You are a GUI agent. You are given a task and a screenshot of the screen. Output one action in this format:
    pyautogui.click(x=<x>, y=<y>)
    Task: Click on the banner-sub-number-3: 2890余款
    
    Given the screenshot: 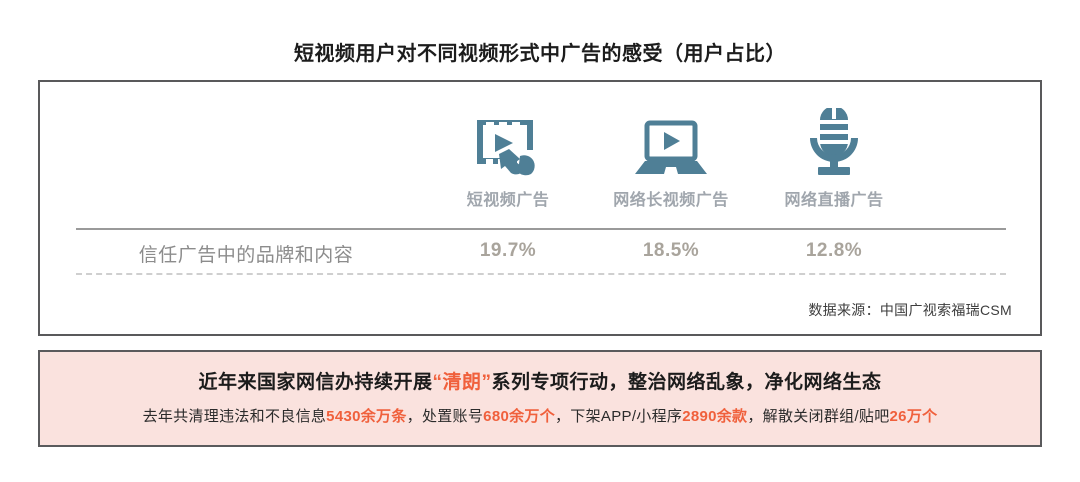 What is the action you would take?
    pyautogui.click(x=715, y=416)
    